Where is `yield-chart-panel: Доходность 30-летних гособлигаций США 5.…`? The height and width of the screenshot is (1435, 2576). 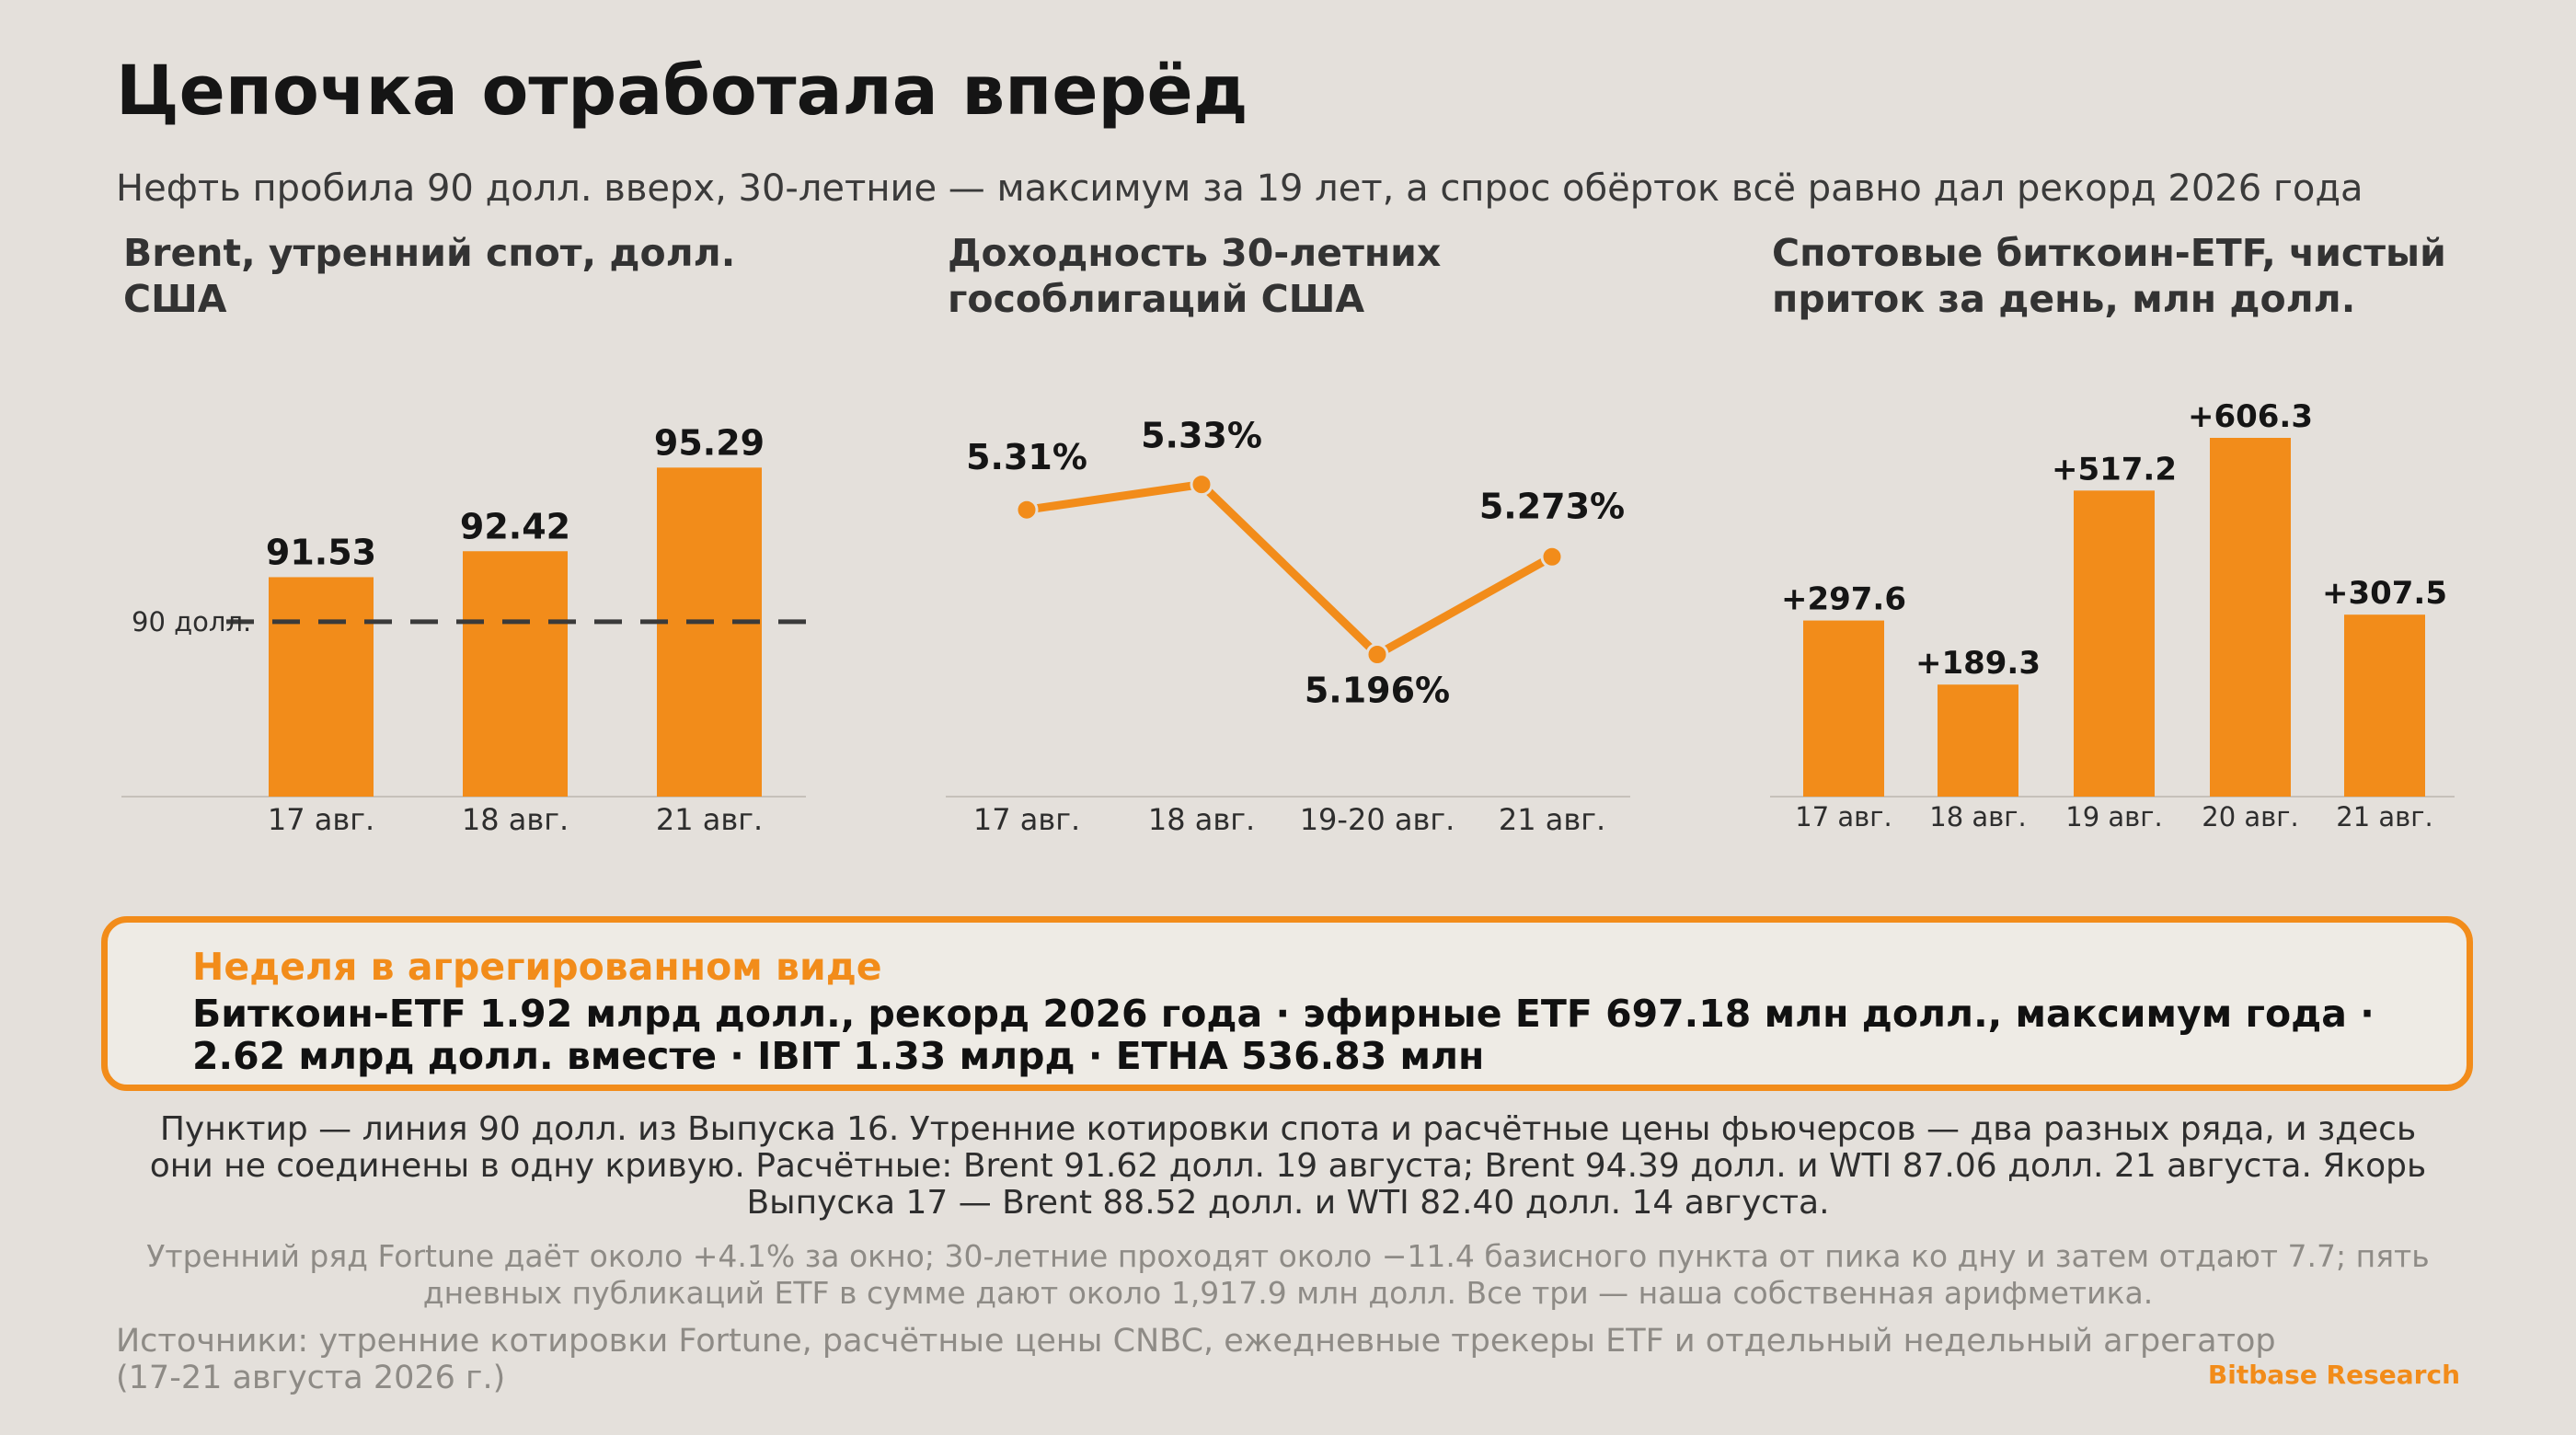 yield-chart-panel: Доходность 30-летних гособлигаций США 5.… is located at coordinates (1289, 542).